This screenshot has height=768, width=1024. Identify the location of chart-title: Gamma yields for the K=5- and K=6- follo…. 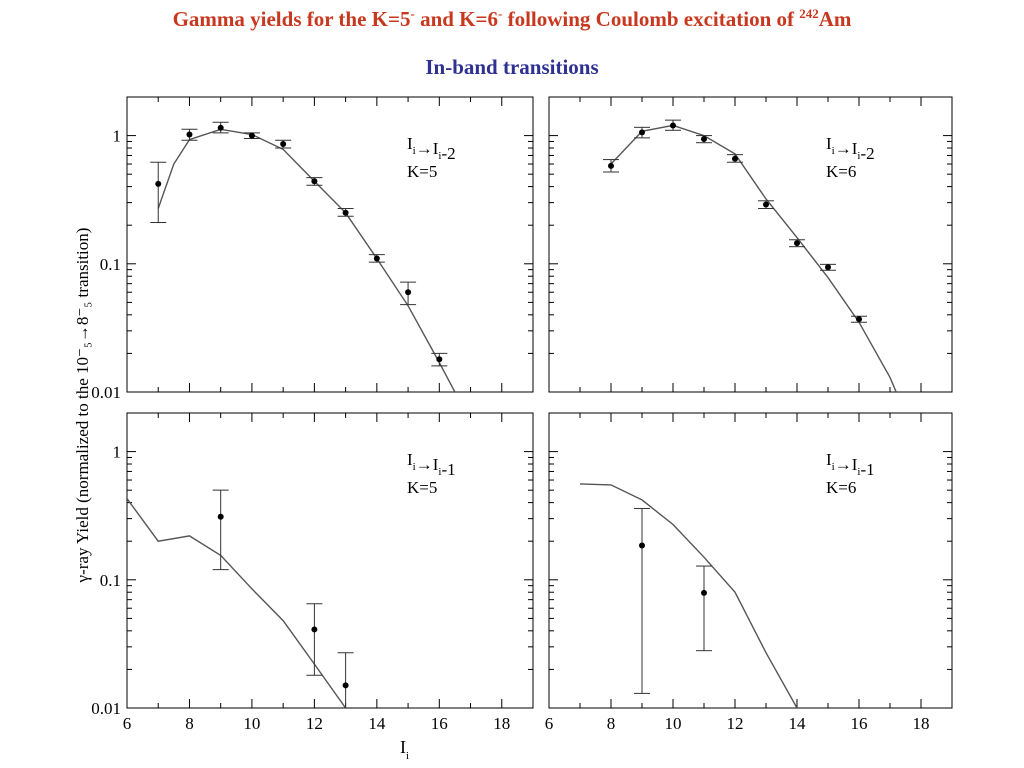
(512, 19).